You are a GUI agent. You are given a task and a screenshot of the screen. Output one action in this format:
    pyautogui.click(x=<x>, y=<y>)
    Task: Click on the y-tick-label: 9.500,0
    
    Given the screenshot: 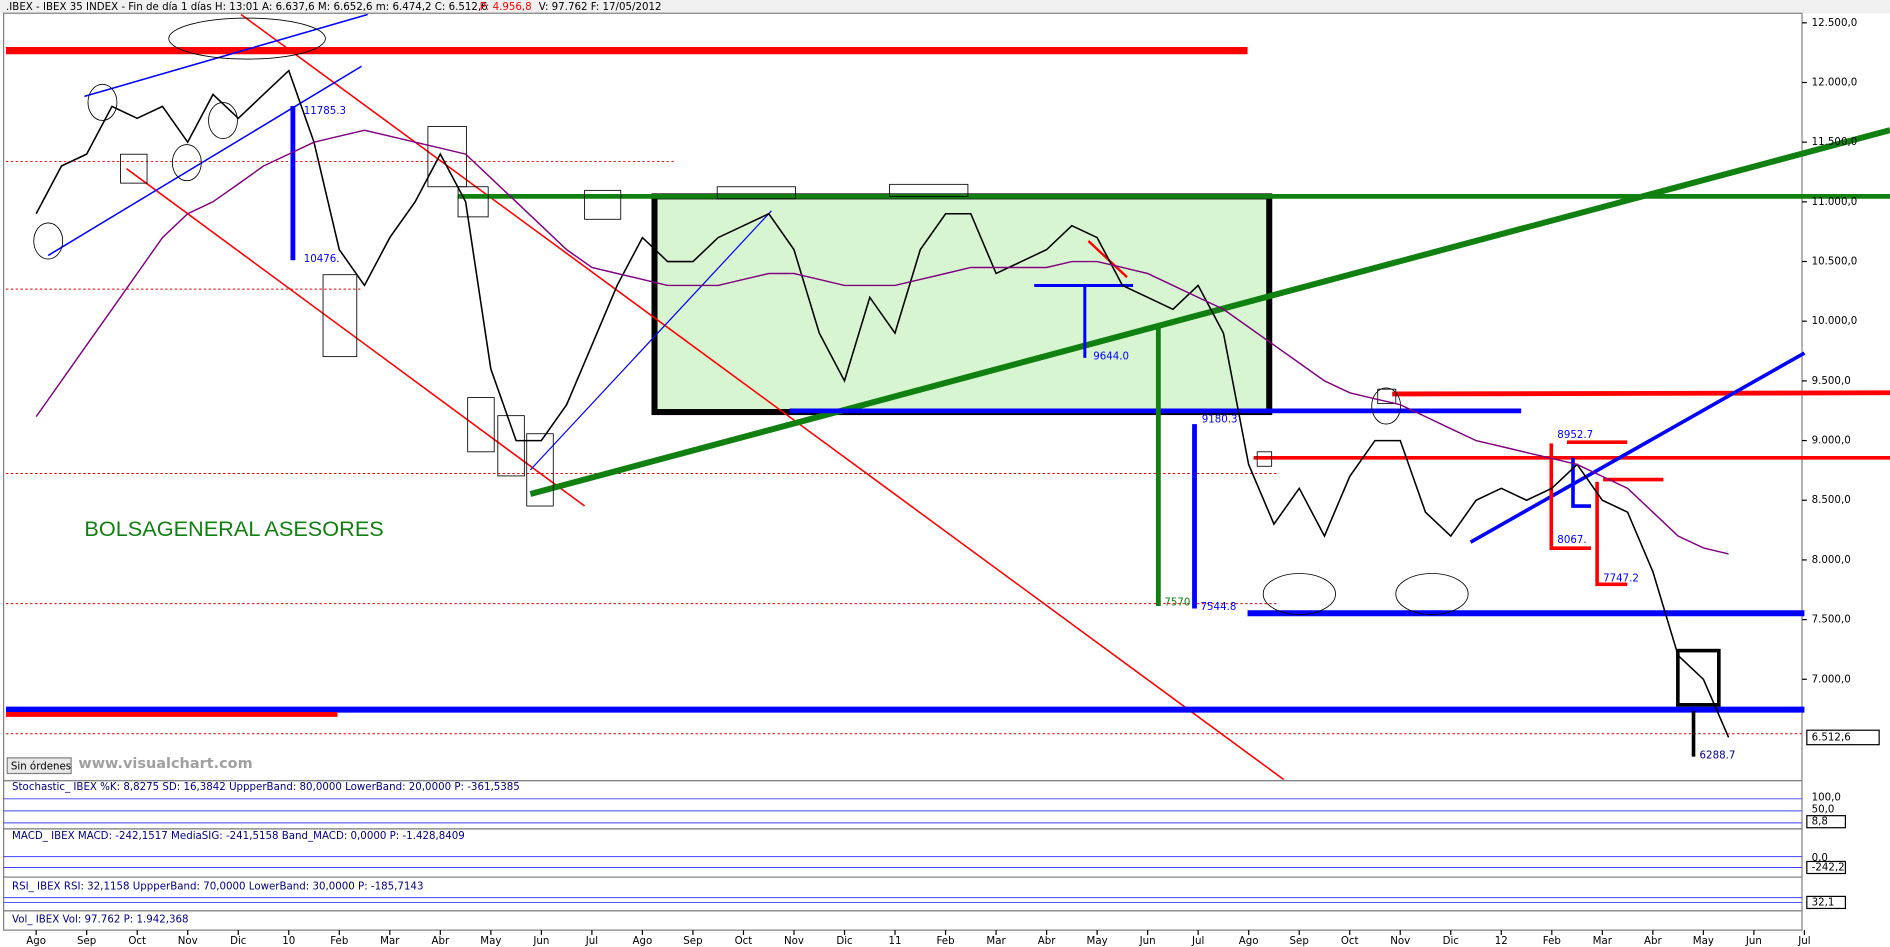 What is the action you would take?
    pyautogui.click(x=1831, y=381)
    